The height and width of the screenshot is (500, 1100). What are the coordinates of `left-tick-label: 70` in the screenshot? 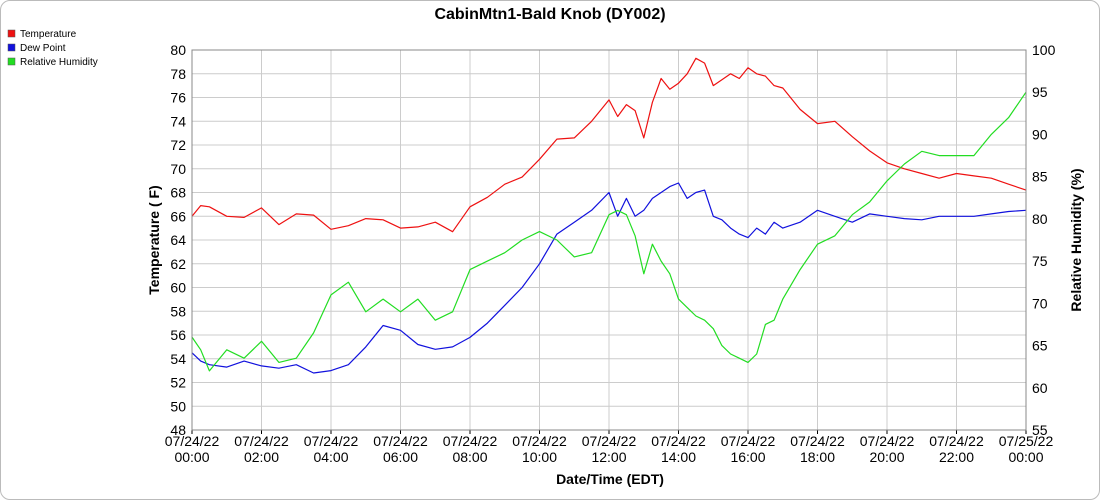 It's located at (178, 169).